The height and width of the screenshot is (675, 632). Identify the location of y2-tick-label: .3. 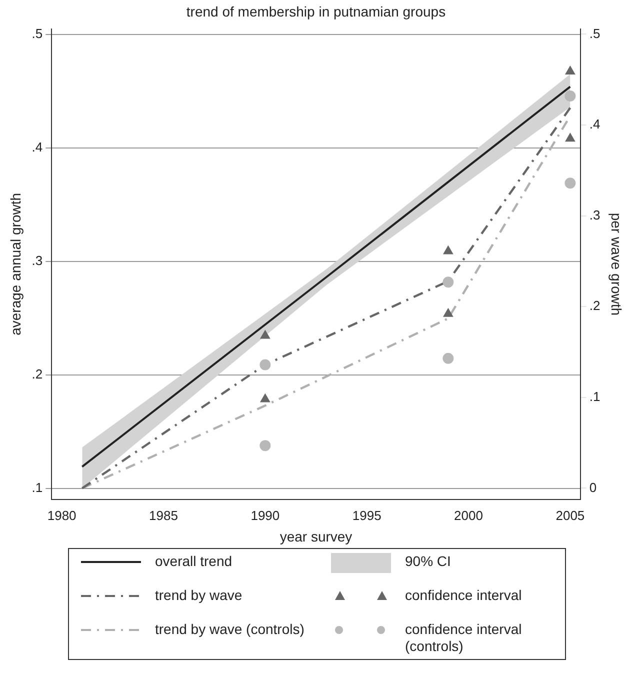
(594, 214).